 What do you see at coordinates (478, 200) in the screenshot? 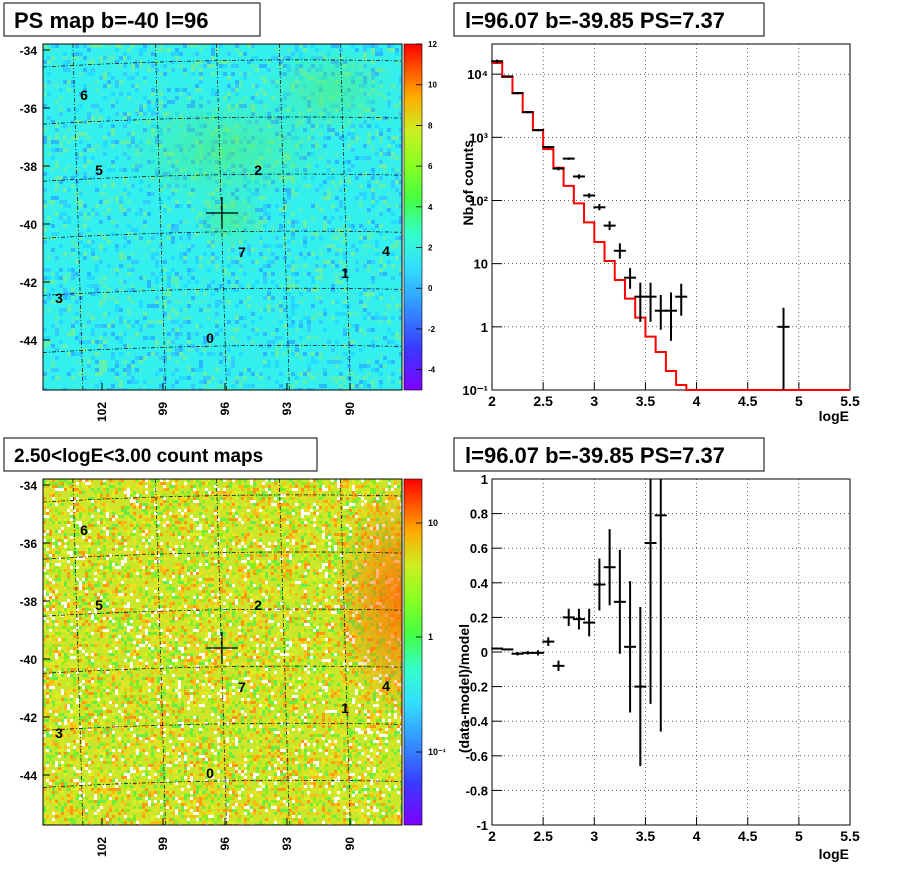
I see `y-tick-label: 10²` at bounding box center [478, 200].